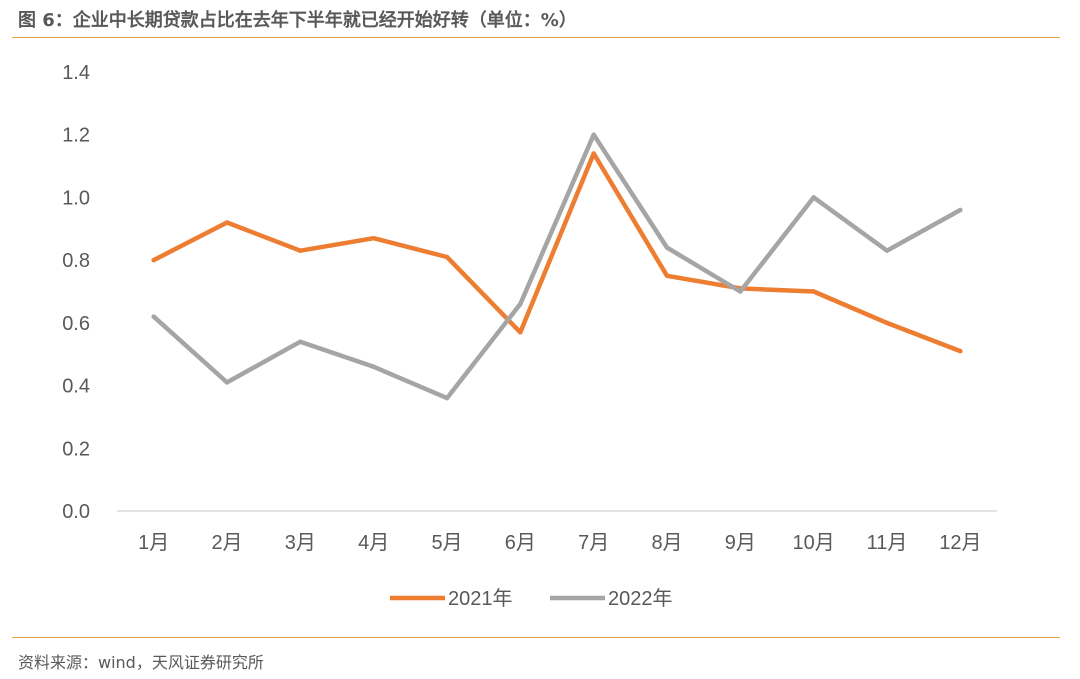 The image size is (1080, 679). What do you see at coordinates (520, 543) in the screenshot?
I see `x-tick-label: 6月` at bounding box center [520, 543].